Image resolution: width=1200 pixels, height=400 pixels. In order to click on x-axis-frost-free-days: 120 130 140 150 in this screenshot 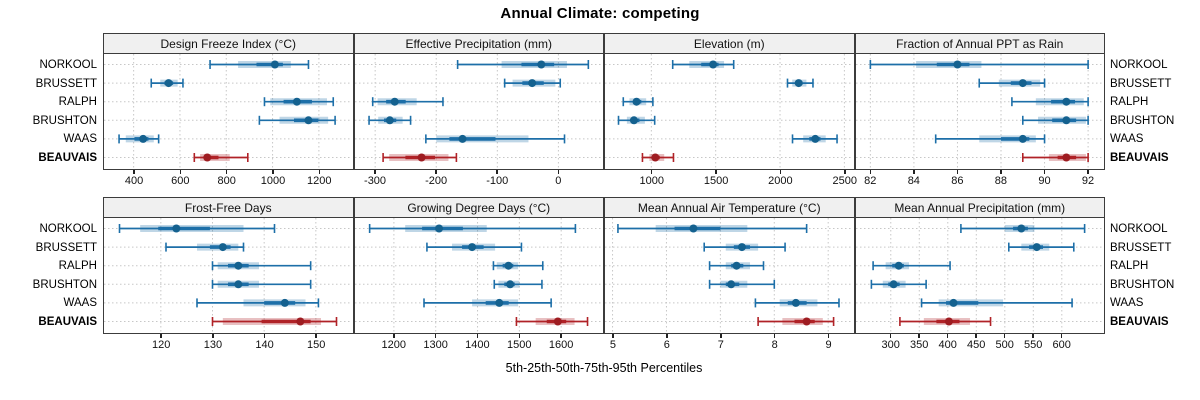, I will do `click(228, 344)`.